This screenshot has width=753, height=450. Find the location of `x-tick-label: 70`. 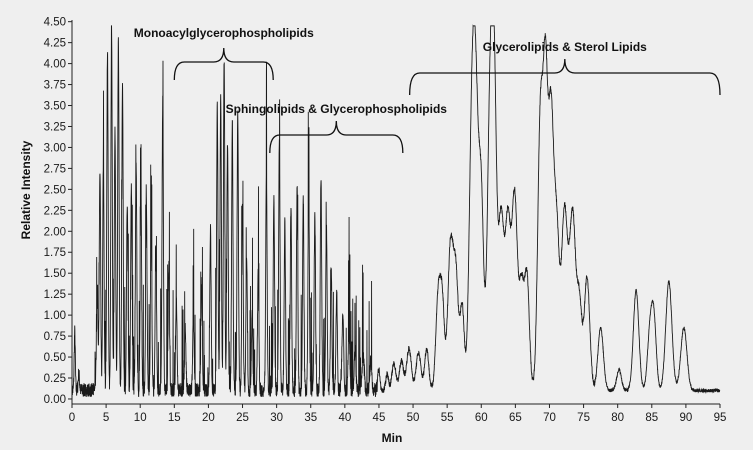

x-tick-label: 70 is located at coordinates (549, 418).